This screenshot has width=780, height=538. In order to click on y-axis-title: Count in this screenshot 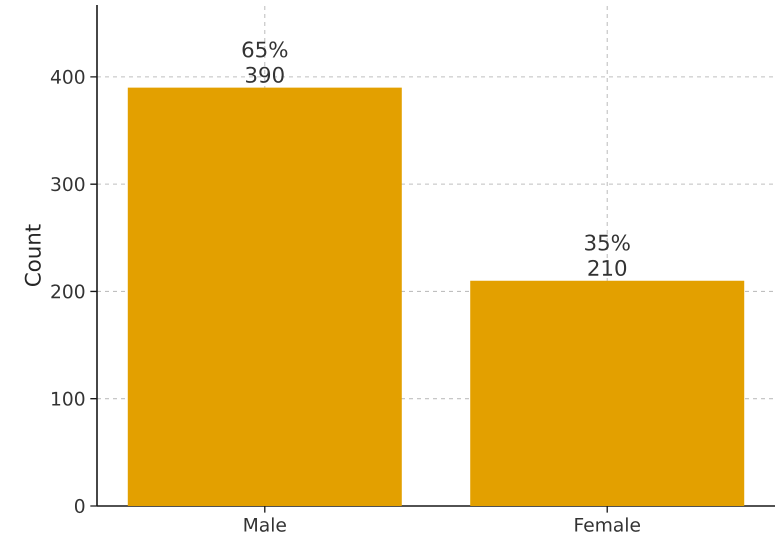, I will do `click(32, 255)`.